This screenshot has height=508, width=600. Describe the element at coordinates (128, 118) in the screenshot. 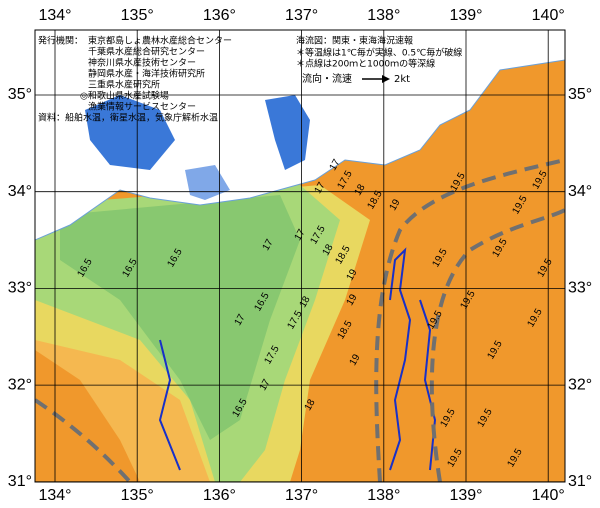

I see `sources: 資料：船舶水温，衛星水温，気象庁解析水温` at that location.